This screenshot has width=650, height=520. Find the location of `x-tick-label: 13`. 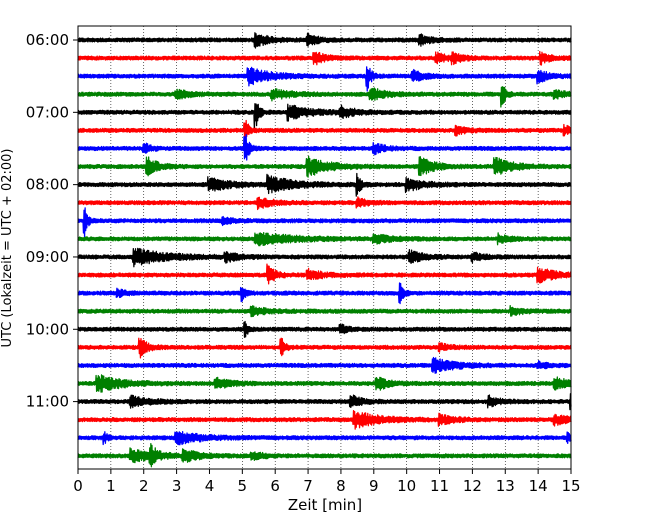

x-tick-label: 13 is located at coordinates (505, 486).